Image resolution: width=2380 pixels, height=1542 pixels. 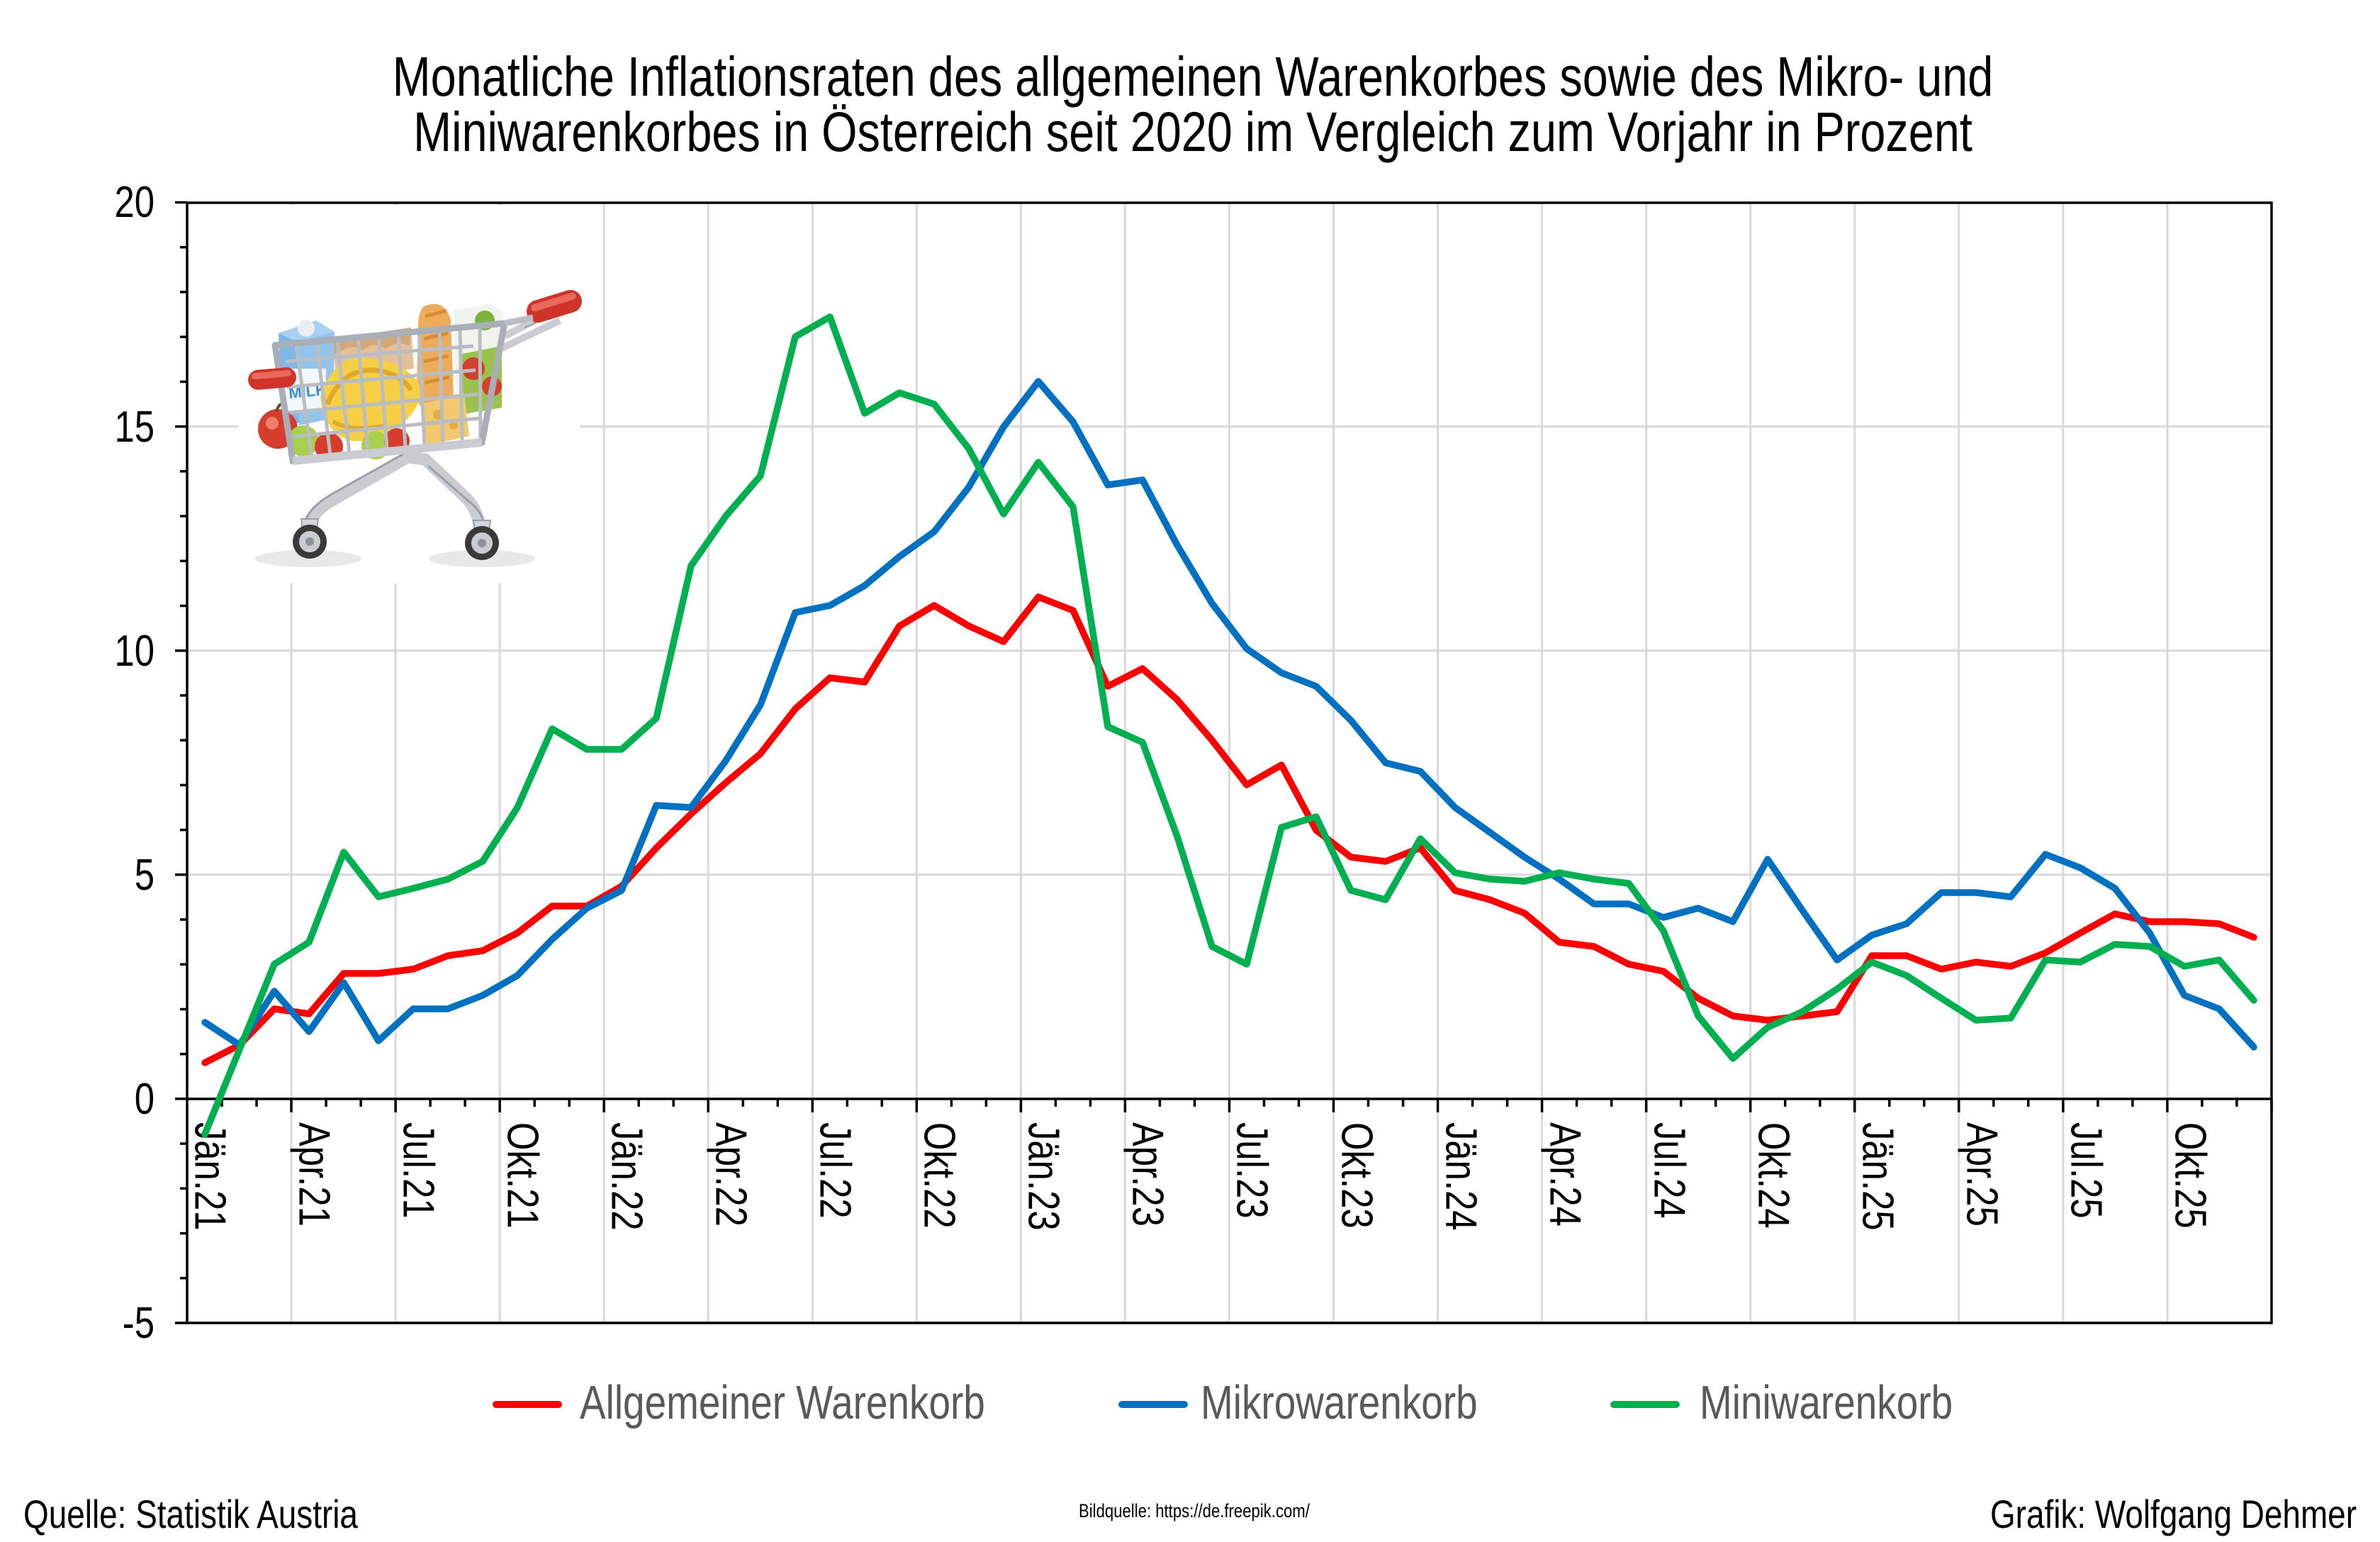 I want to click on svg-text: Jän.23, so click(x=1042, y=1177).